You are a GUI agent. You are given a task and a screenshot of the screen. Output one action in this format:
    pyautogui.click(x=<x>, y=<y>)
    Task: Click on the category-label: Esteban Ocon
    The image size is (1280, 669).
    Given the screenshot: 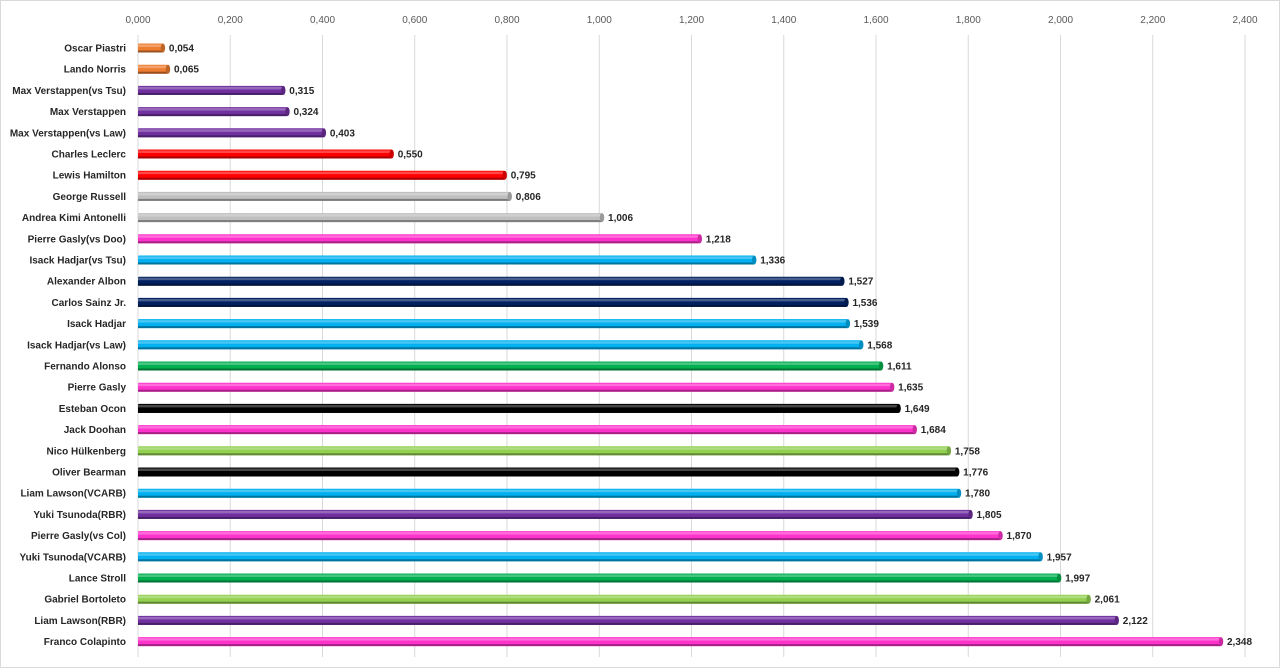 What is the action you would take?
    pyautogui.click(x=92, y=409)
    